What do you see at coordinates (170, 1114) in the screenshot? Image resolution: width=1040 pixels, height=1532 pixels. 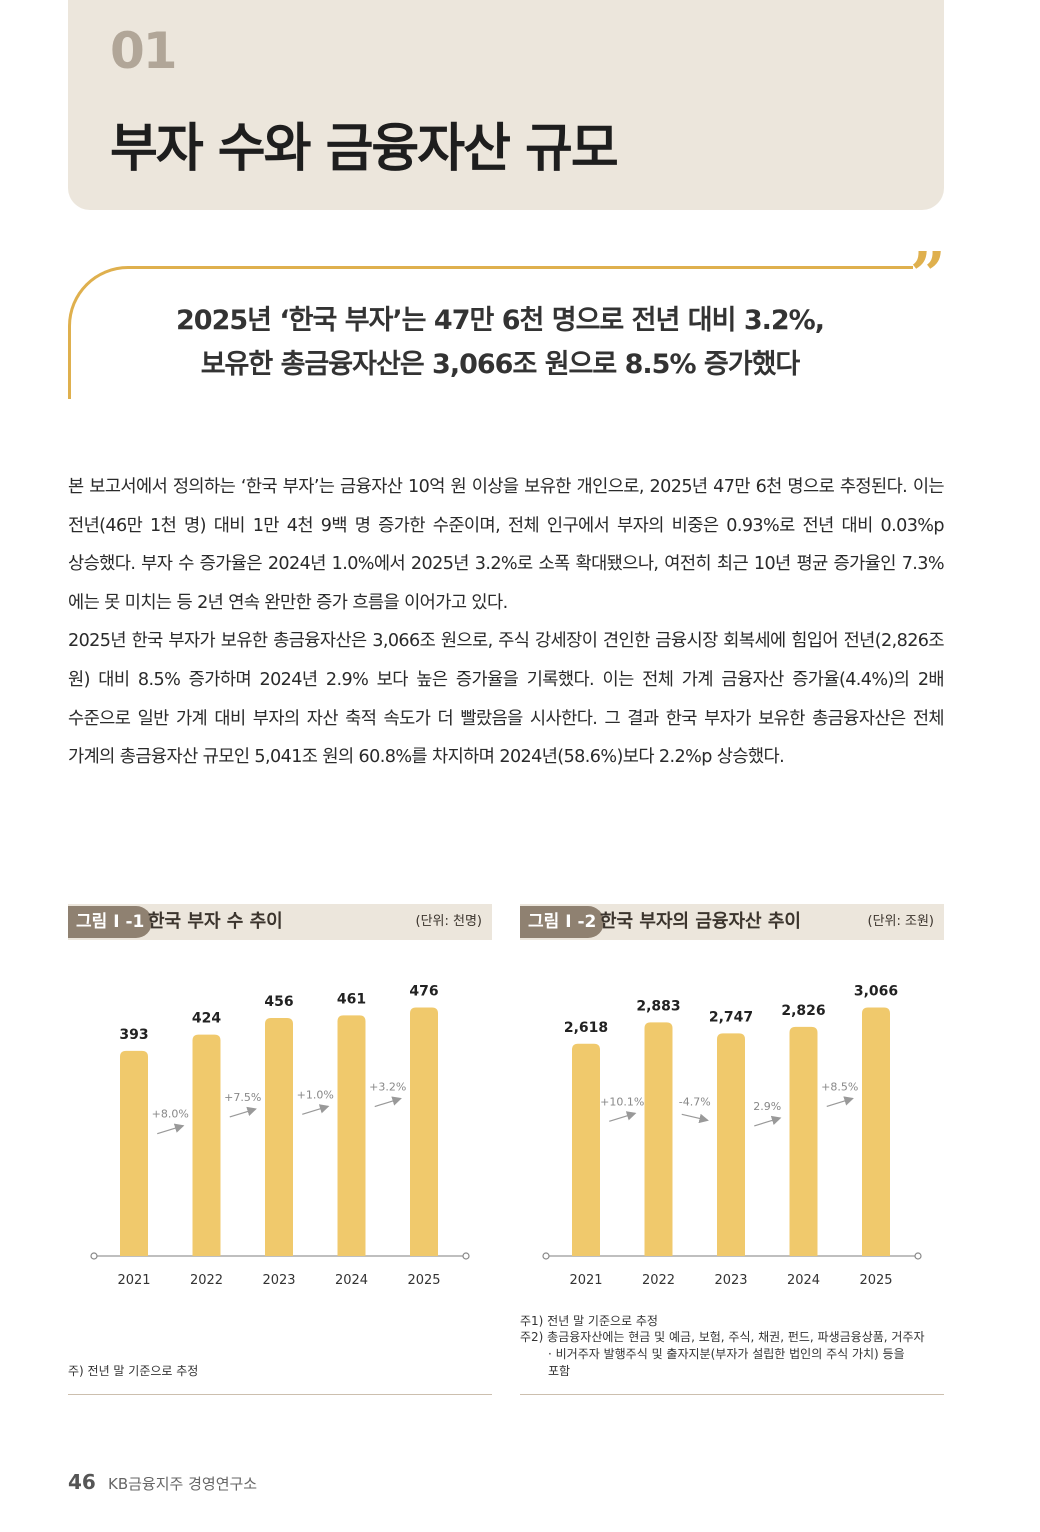 I see `chart1-growth-label-1: +8.0%` at bounding box center [170, 1114].